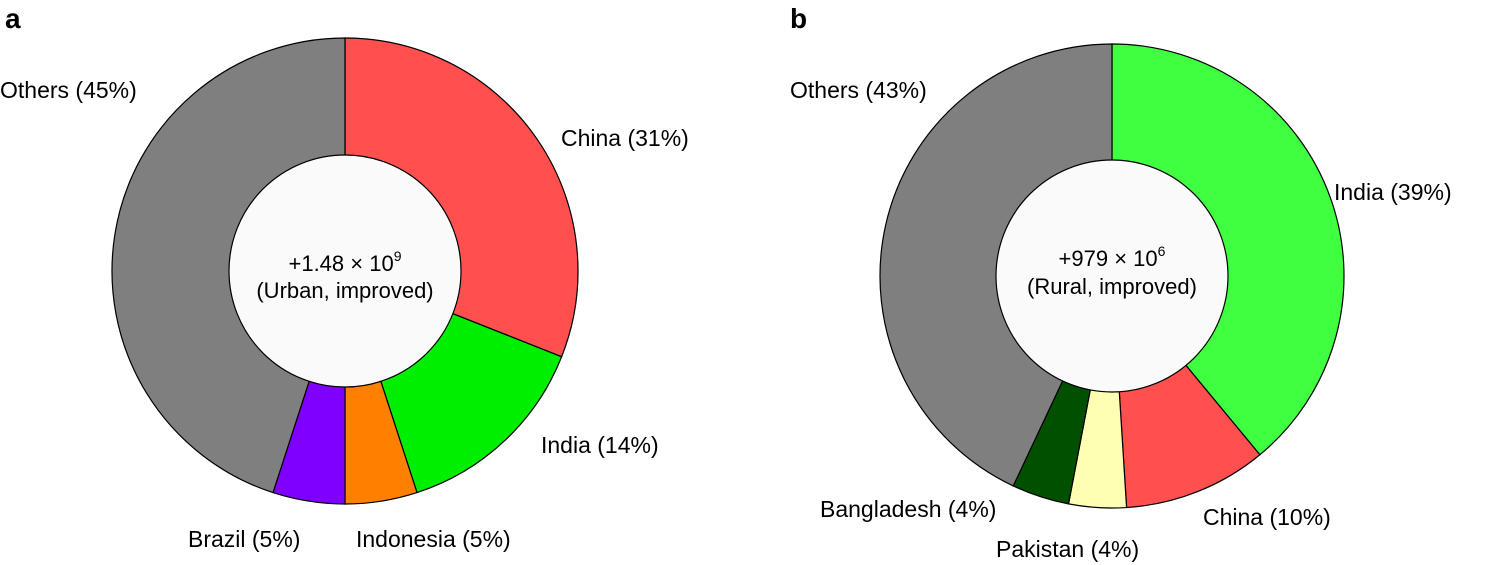 The image size is (1499, 565). I want to click on panel-a-letter: a, so click(13, 18).